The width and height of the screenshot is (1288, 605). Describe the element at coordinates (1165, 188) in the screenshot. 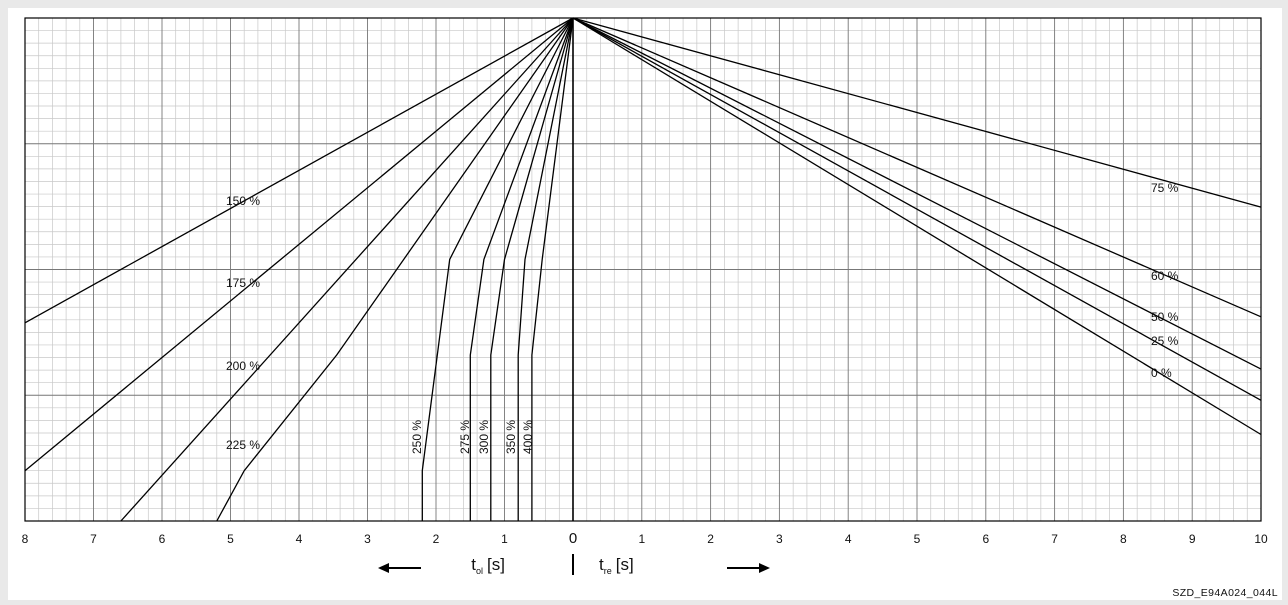

I see `curve-label-75-percent: 75 %` at that location.